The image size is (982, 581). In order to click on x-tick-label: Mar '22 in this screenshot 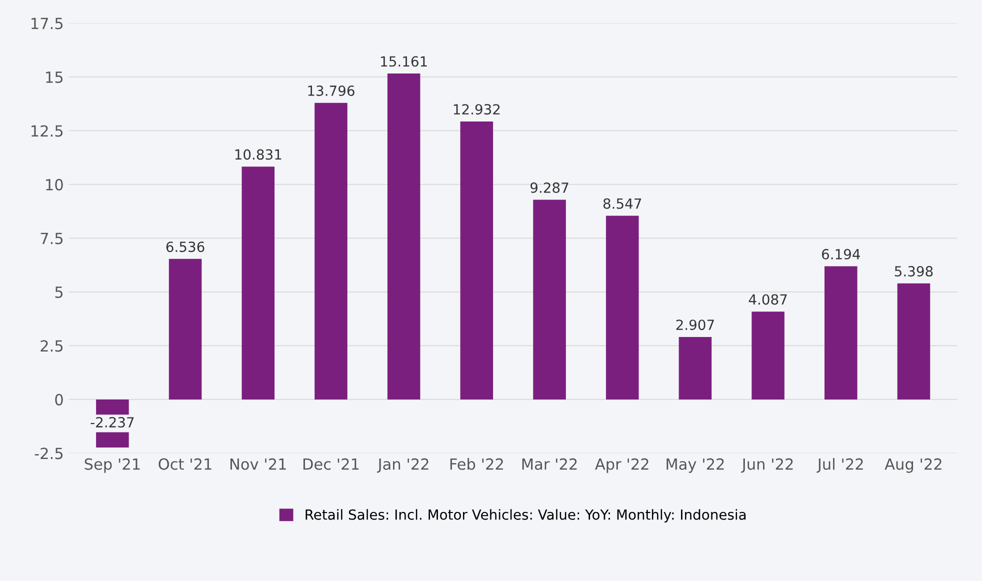, I will do `click(549, 464)`.